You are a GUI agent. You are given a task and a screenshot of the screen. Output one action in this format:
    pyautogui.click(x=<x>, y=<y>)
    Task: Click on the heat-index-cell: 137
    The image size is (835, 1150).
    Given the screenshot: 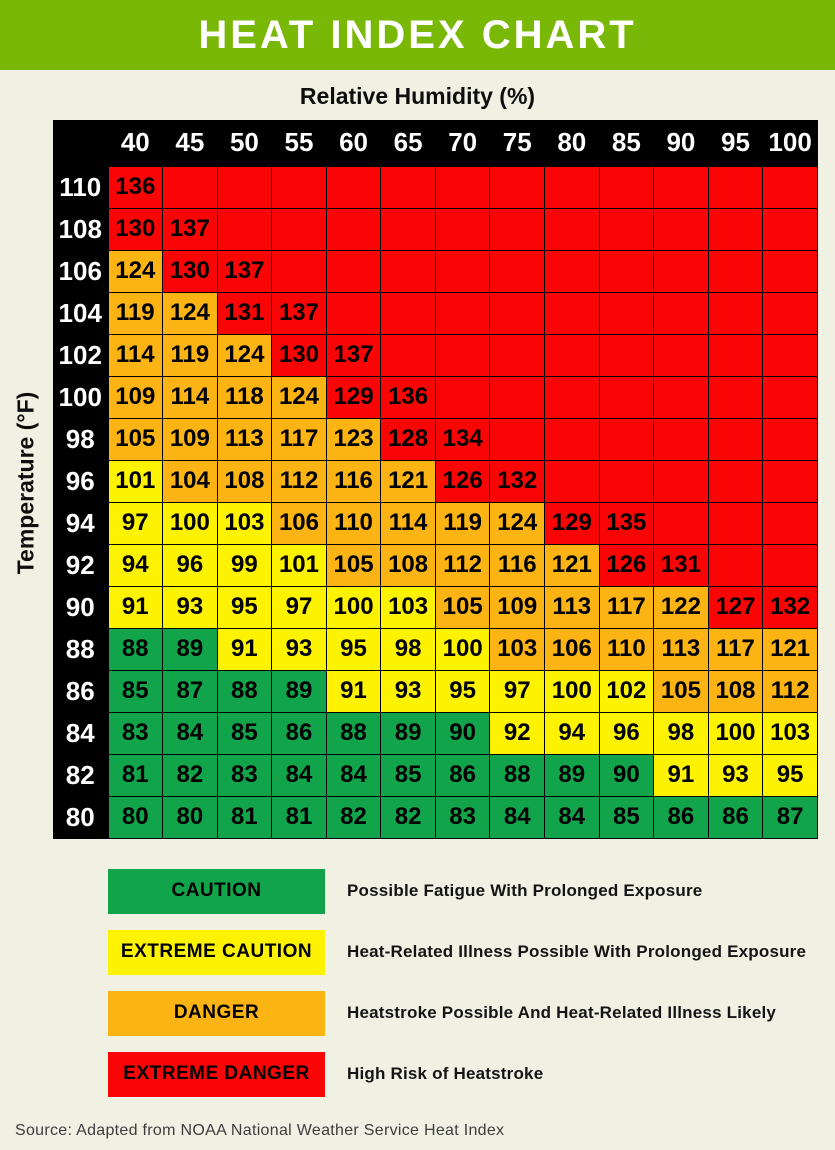 What is the action you would take?
    pyautogui.click(x=353, y=355)
    